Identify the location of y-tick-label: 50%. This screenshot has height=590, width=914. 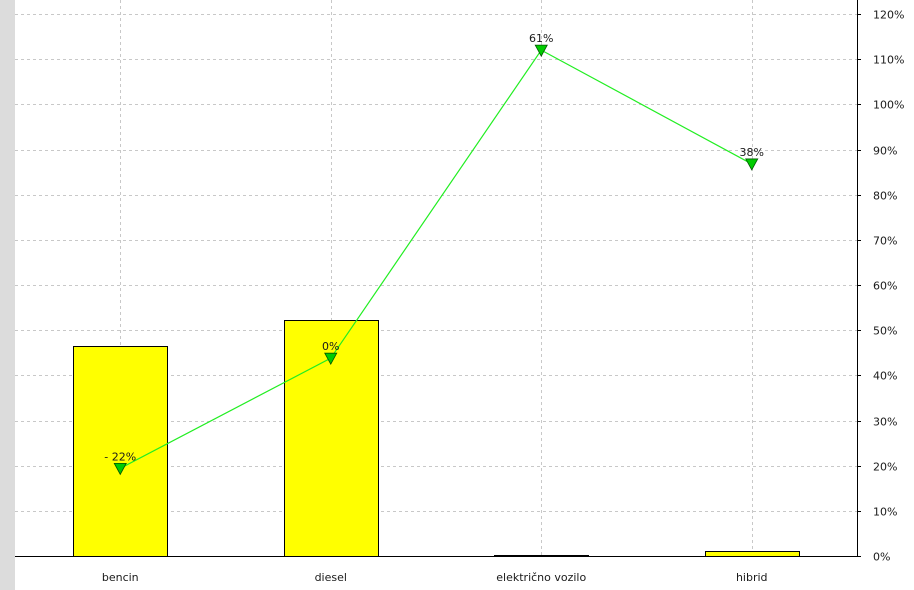
(885, 331).